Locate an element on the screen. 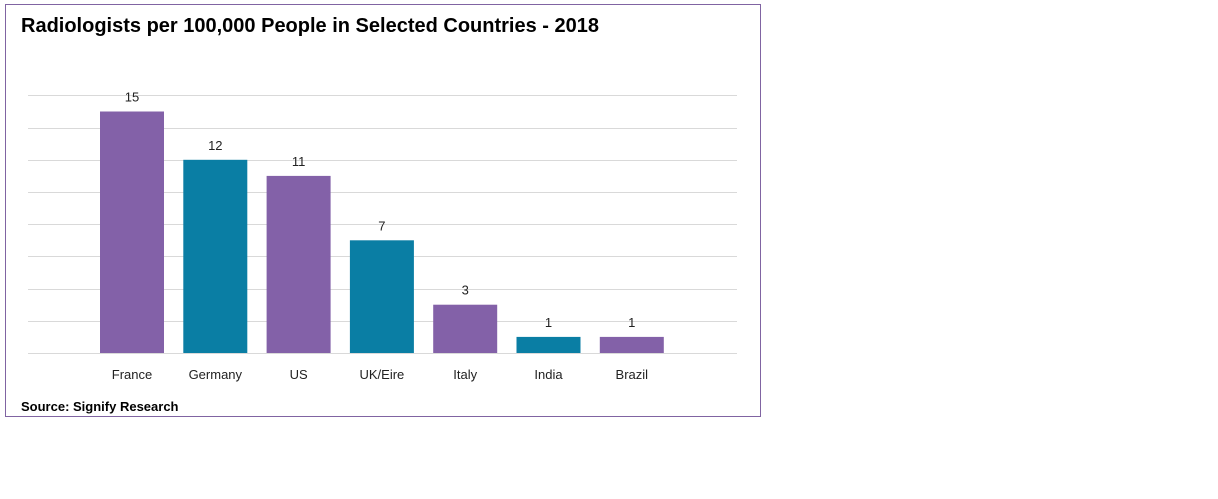 This screenshot has height=499, width=1218. x-tick-label: India is located at coordinates (548, 374).